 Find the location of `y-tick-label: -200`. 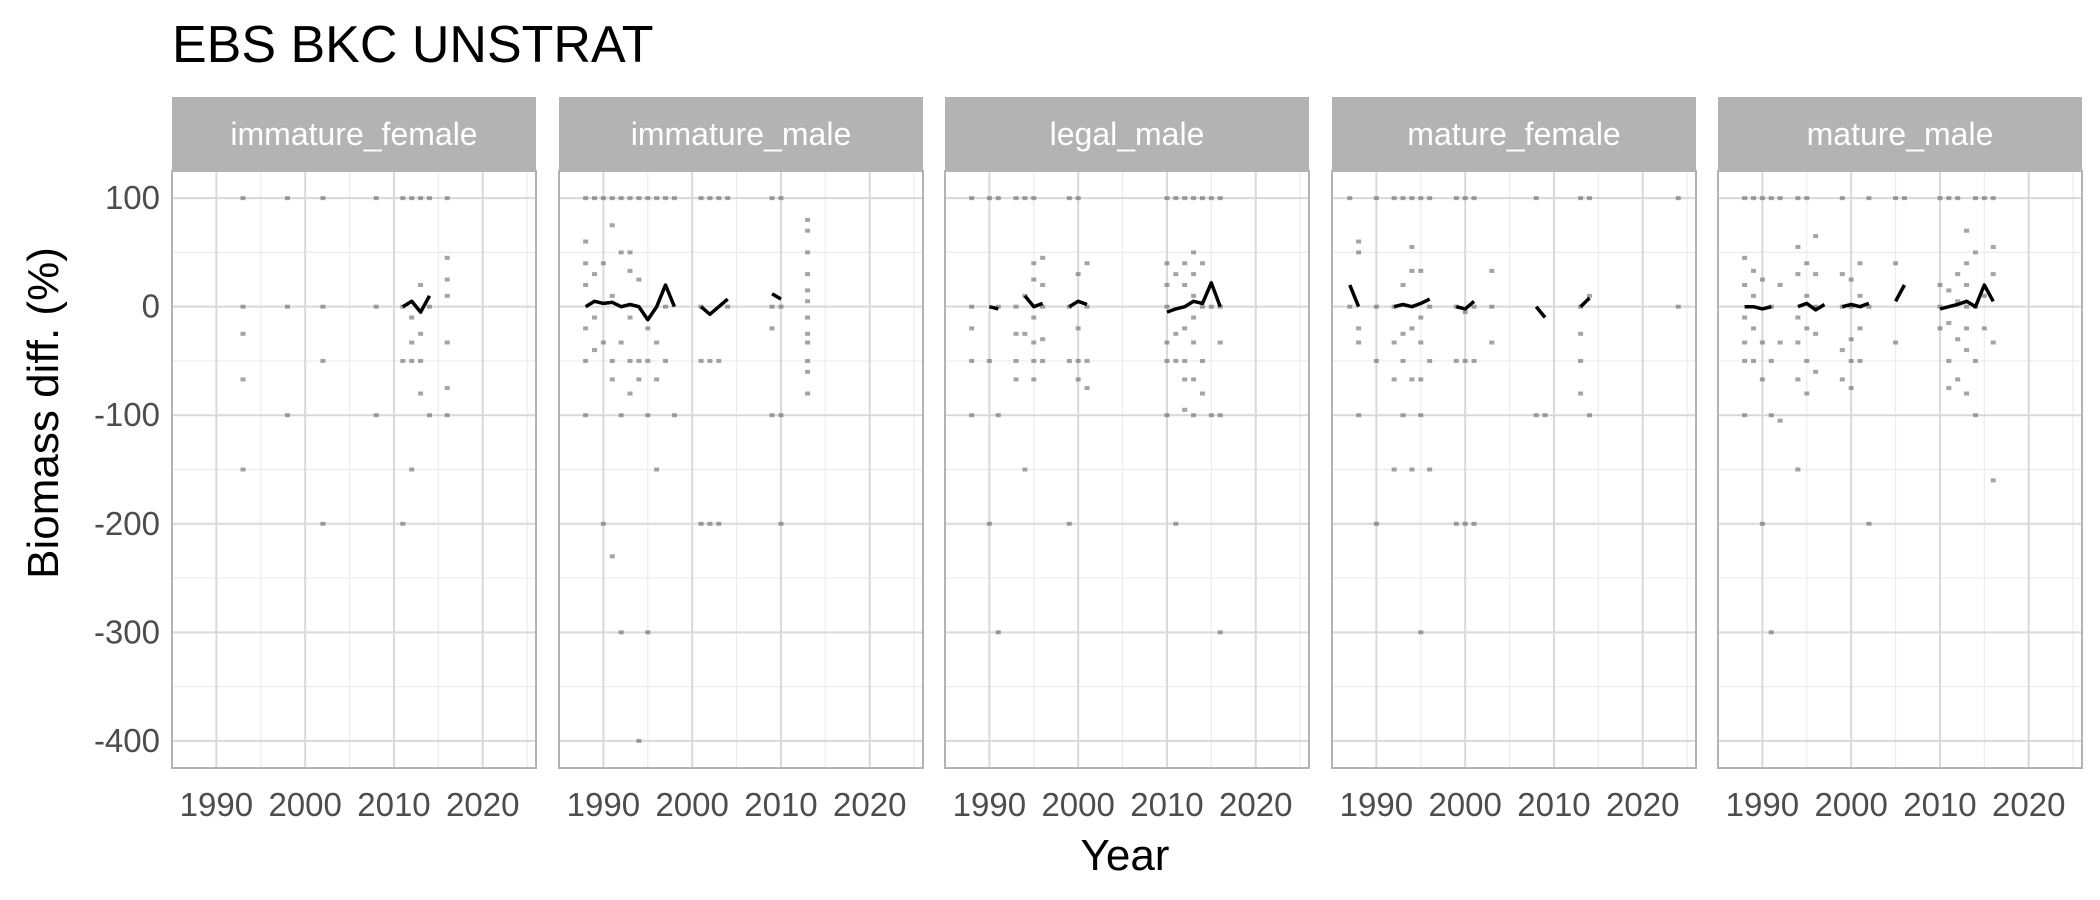

y-tick-label: -200 is located at coordinates (127, 523).